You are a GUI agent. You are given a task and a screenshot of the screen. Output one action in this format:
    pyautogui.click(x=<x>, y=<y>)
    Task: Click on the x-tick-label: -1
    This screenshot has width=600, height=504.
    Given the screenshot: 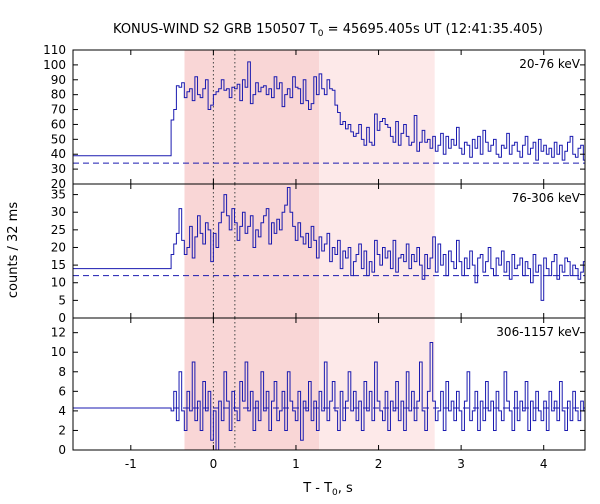 What is the action you would take?
    pyautogui.click(x=131, y=464)
    